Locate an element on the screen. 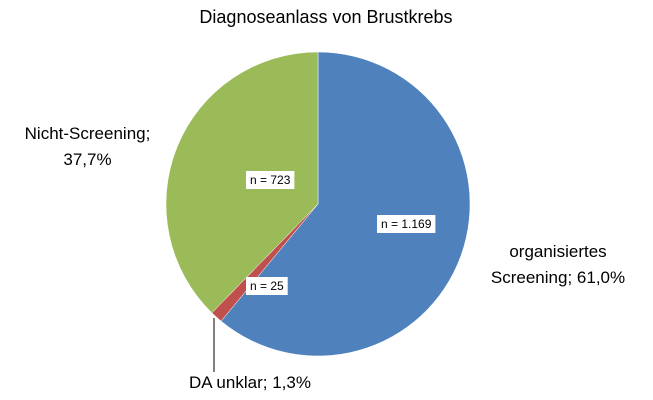 The height and width of the screenshot is (400, 653). count-label: n = 25 is located at coordinates (267, 286).